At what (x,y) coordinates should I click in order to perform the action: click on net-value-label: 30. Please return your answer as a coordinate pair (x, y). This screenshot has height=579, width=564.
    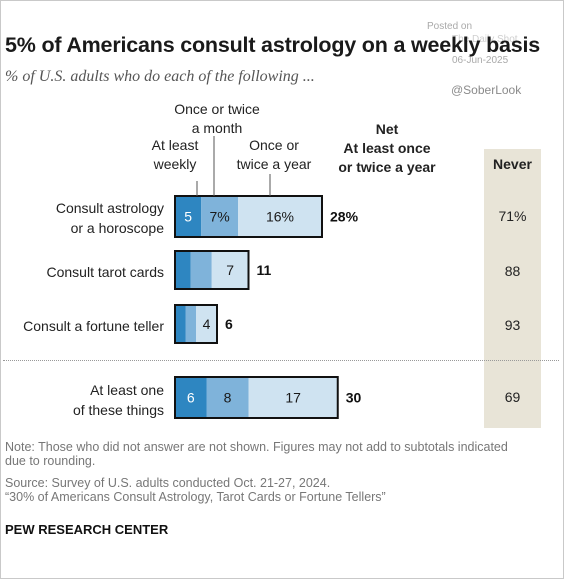
    Looking at the image, I should click on (354, 398).